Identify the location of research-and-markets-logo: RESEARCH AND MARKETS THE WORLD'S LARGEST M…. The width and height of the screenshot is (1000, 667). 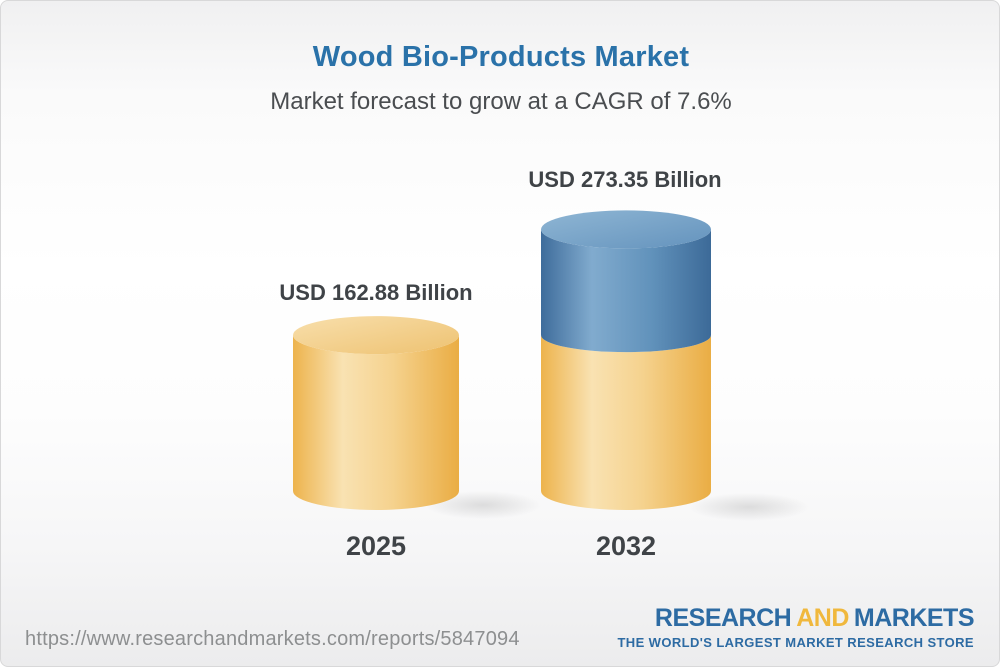
(796, 627).